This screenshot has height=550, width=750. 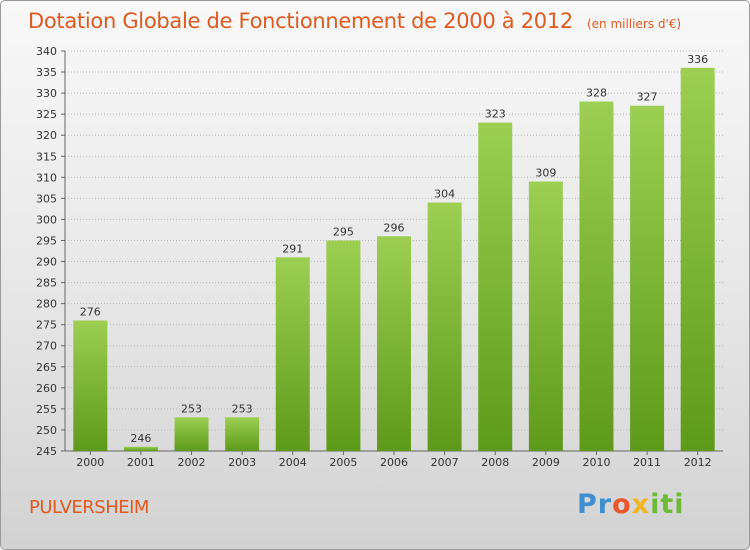 What do you see at coordinates (292, 354) in the screenshot?
I see `bar-2004` at bounding box center [292, 354].